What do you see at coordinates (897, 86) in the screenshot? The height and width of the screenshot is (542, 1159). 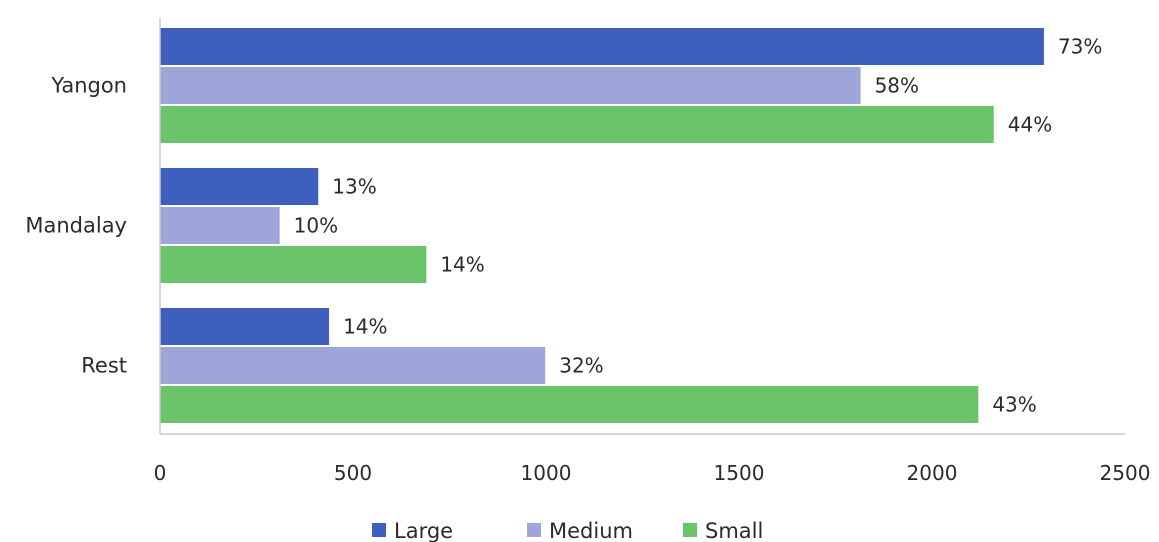 I see `data-label-medium-yangon: 58%` at bounding box center [897, 86].